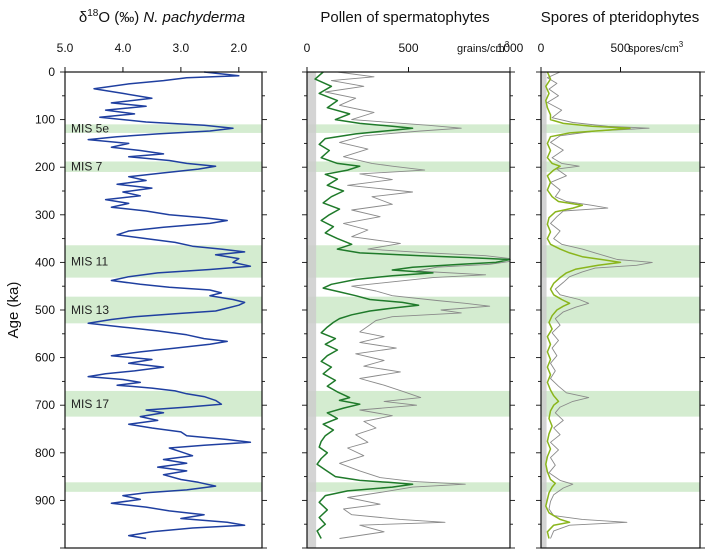 This screenshot has height=560, width=709. Describe the element at coordinates (181, 48) in the screenshot. I see `x-tick-label-panel-0-2: 3.0` at that location.